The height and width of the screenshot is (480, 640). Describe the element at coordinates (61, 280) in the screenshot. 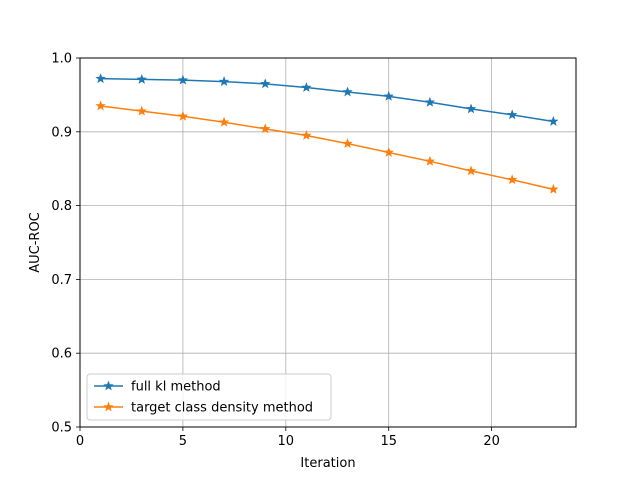

I see `y-tick-label: 0.7` at that location.